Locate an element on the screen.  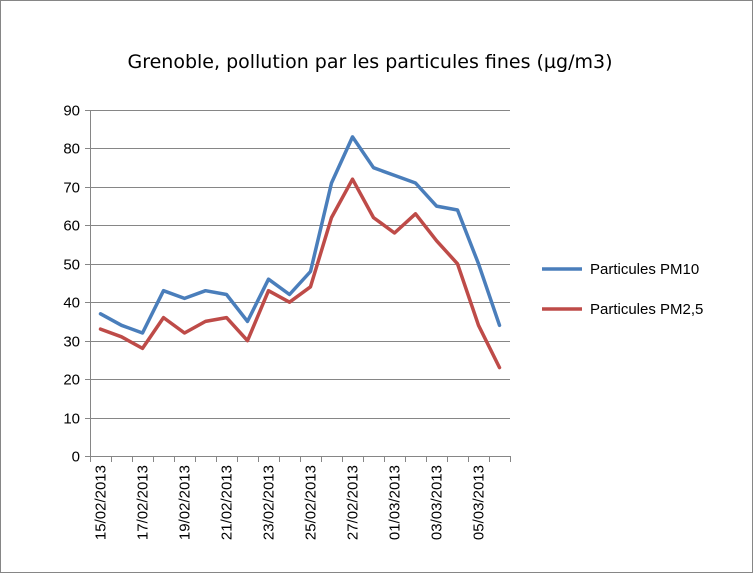
y-tick-label: 10 is located at coordinates (71, 419).